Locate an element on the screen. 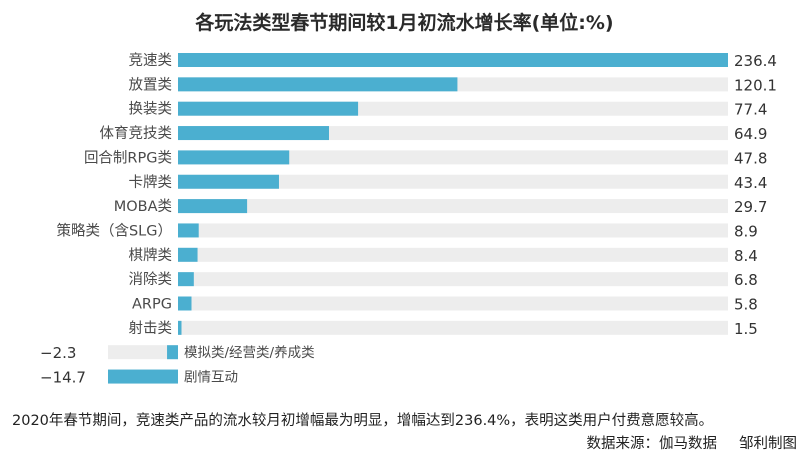 This screenshot has width=809, height=471. category-label-9: 消除类 is located at coordinates (151, 279).